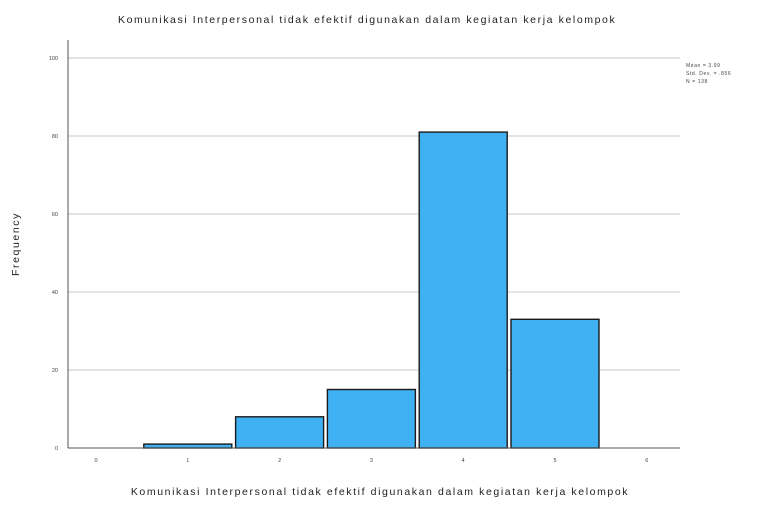 This screenshot has width=777, height=514. I want to click on x-tick-label-4: 4, so click(463, 461).